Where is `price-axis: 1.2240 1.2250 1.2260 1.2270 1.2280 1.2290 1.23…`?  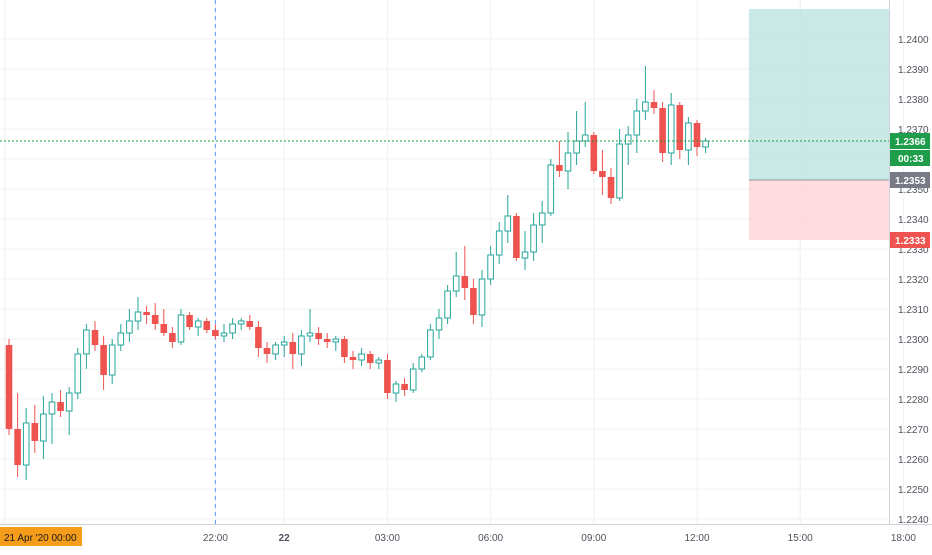
price-axis: 1.2240 1.2250 1.2260 1.2270 1.2280 1.2290 1.23… is located at coordinates (909, 263).